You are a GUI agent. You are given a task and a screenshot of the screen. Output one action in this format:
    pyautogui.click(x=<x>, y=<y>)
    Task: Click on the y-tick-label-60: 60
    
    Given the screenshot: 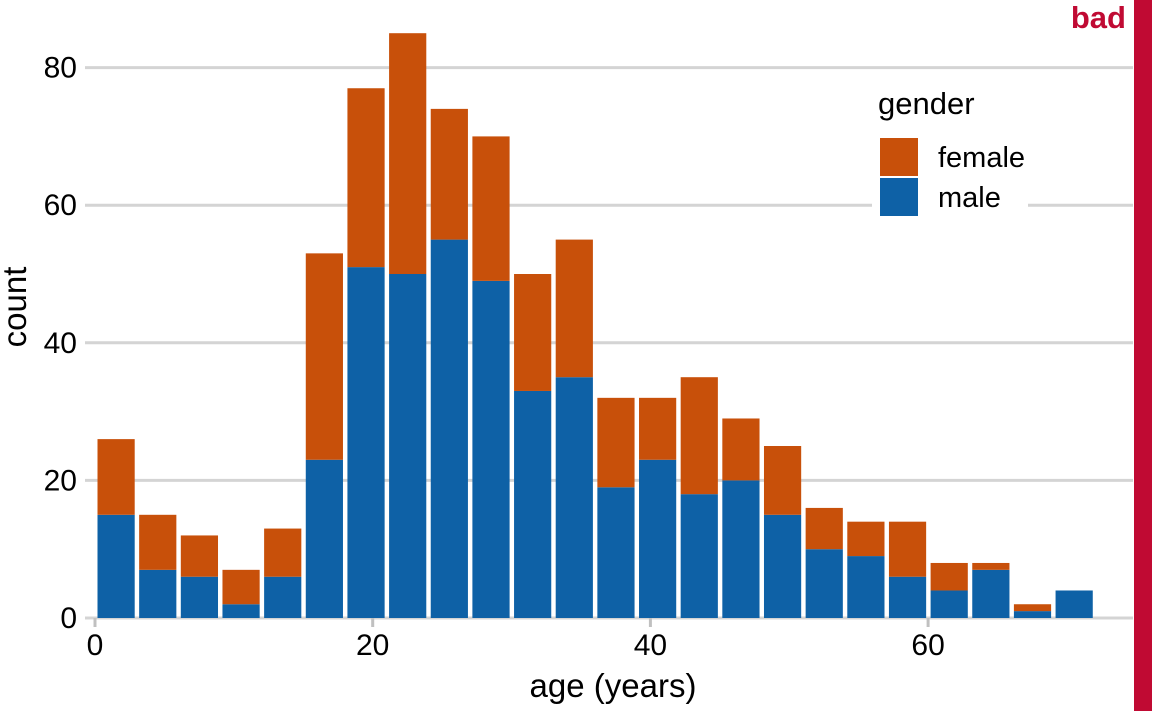 What is the action you would take?
    pyautogui.click(x=60, y=205)
    